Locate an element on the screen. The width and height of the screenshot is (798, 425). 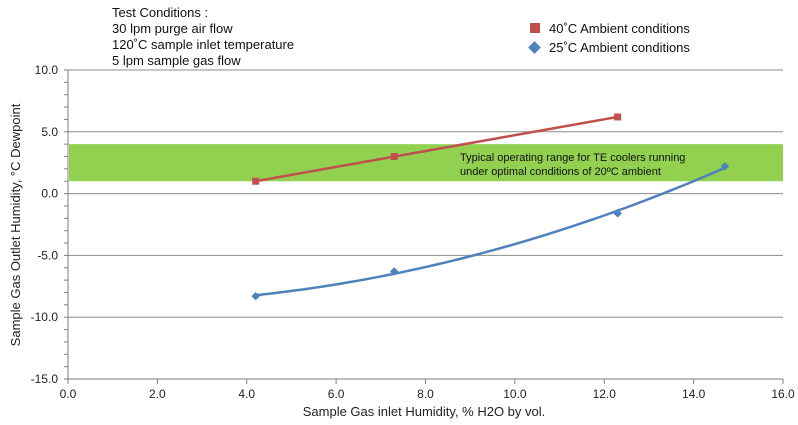
x-tick-label: 6.0 is located at coordinates (336, 394).